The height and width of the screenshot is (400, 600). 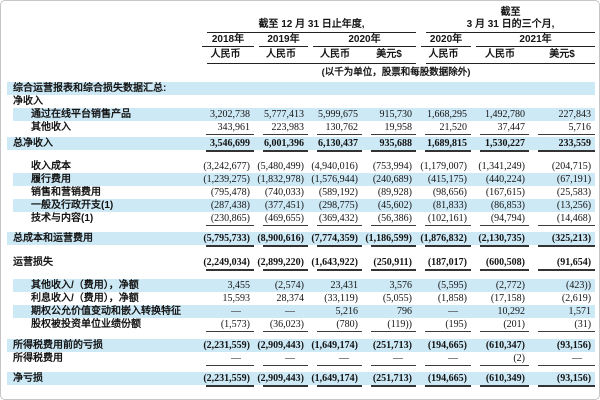 What do you see at coordinates (444, 143) in the screenshot?
I see `cell-value: 1,689,815` at bounding box center [444, 143].